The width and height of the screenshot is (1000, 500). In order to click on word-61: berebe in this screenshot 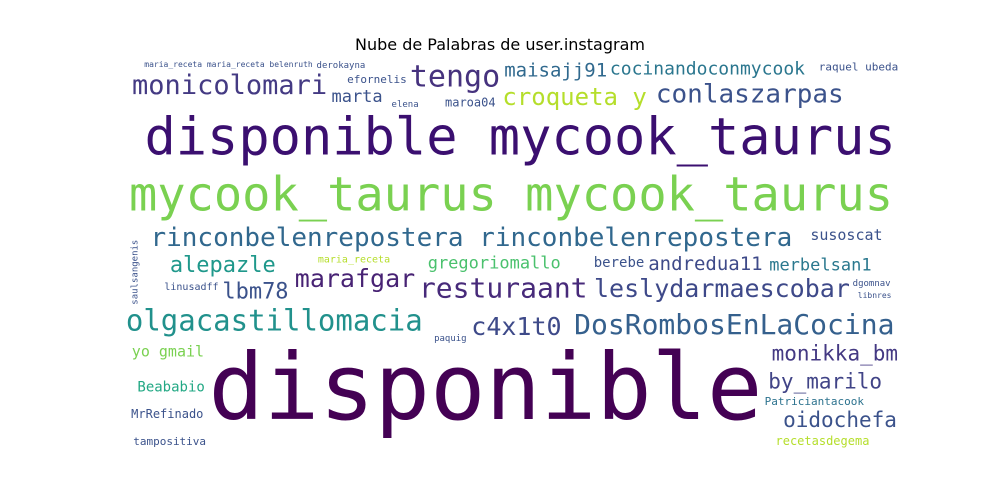, I will do `click(619, 263)`.